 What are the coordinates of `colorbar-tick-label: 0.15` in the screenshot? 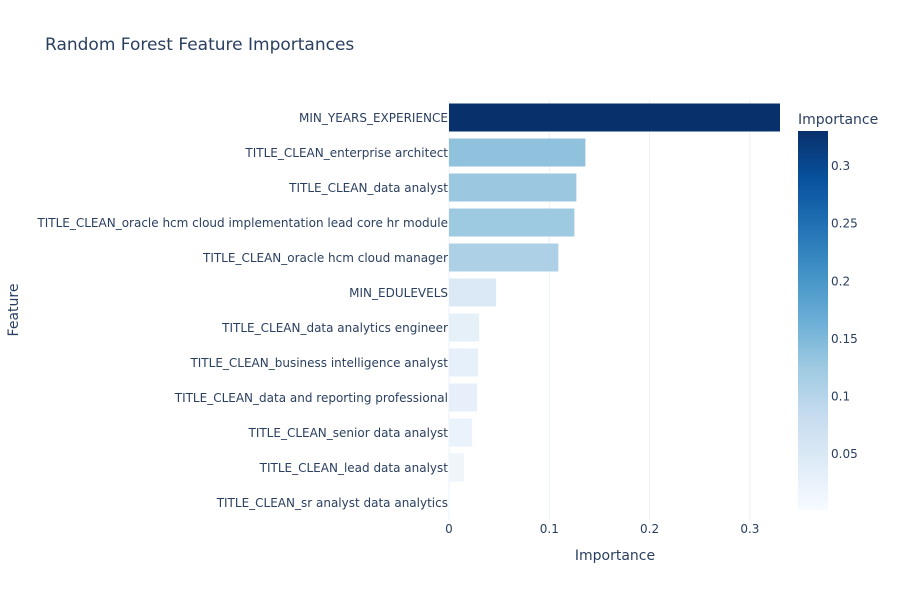 It's located at (844, 339).